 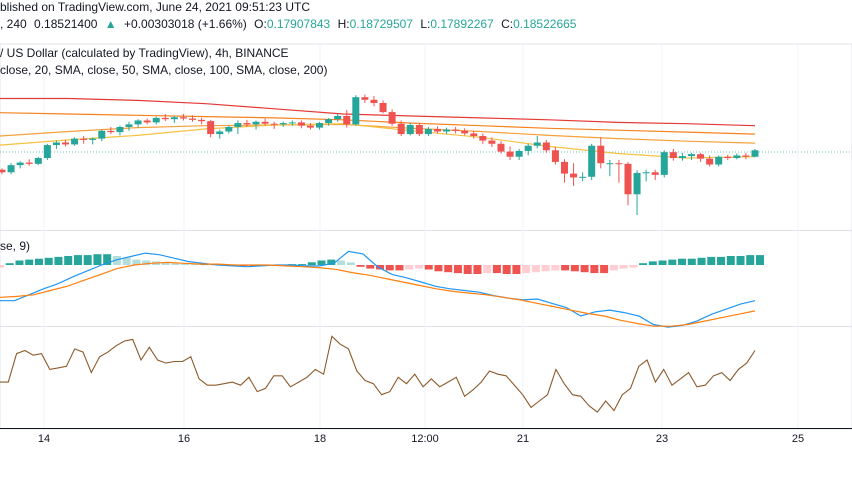 What do you see at coordinates (320, 439) in the screenshot?
I see `x-tick-label: 18` at bounding box center [320, 439].